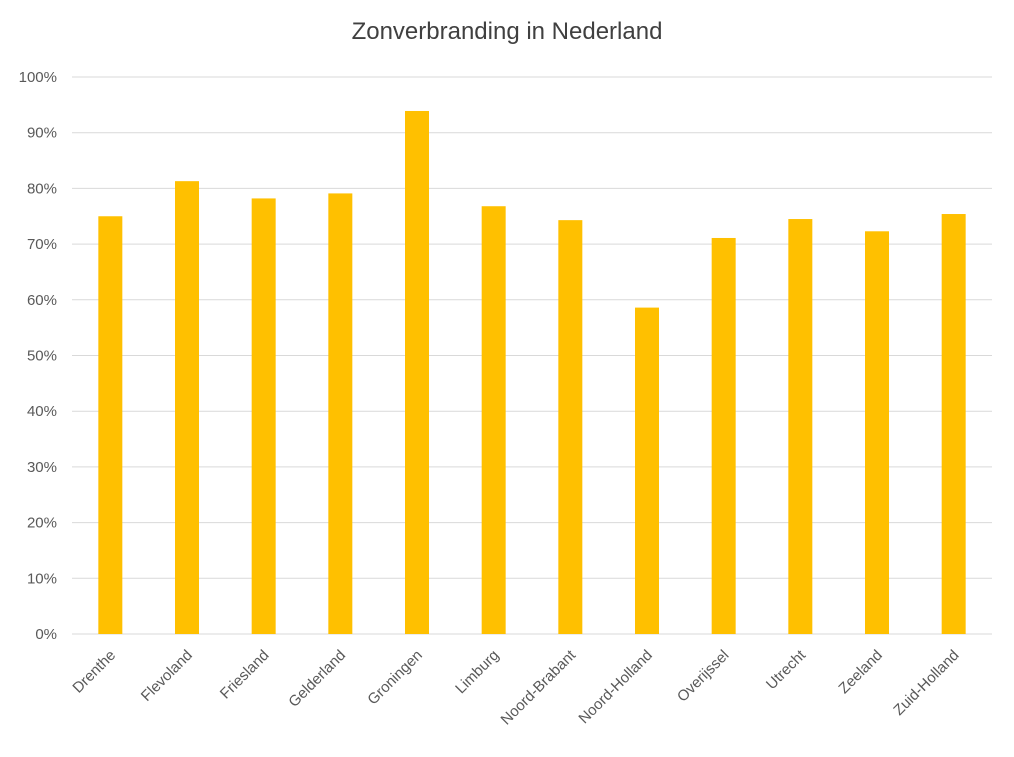 This screenshot has width=1014, height=757. What do you see at coordinates (42, 188) in the screenshot?
I see `y-tick-label: 80%` at bounding box center [42, 188].